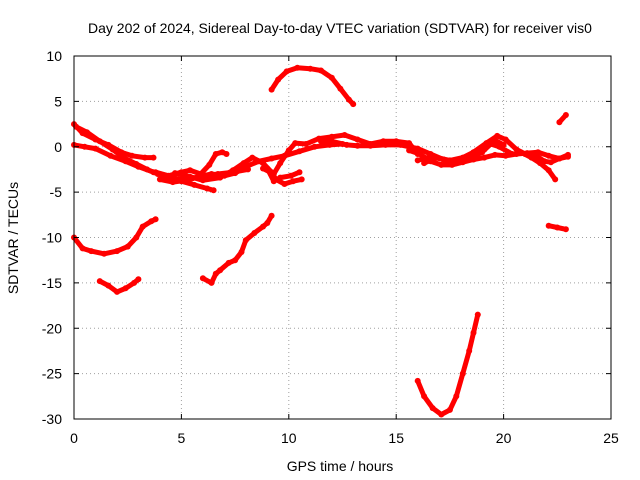 This screenshot has width=640, height=480. What do you see at coordinates (340, 466) in the screenshot?
I see `x-axis-label: GPS time / hours` at bounding box center [340, 466].